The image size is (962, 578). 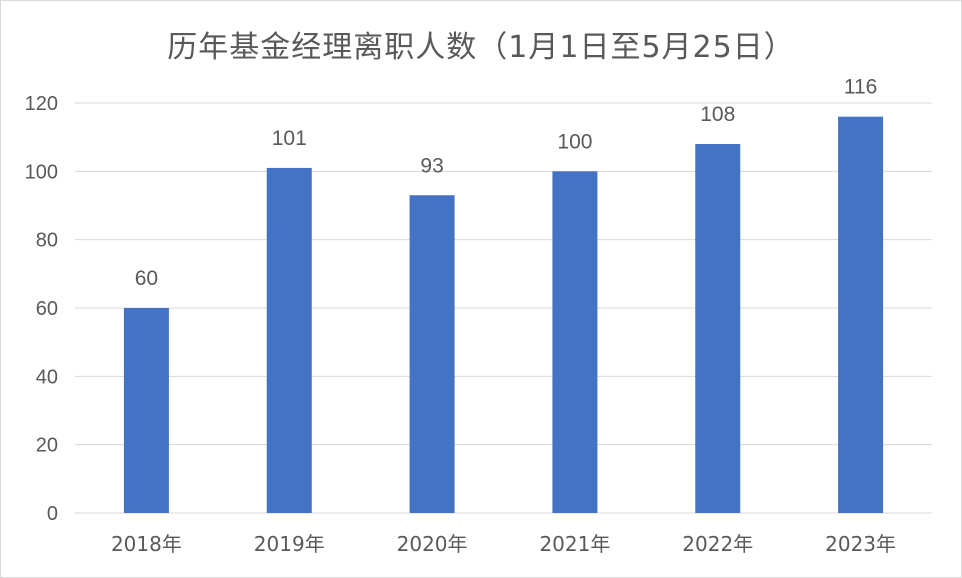 What do you see at coordinates (289, 544) in the screenshot?
I see `x-category-label: 2019年` at bounding box center [289, 544].